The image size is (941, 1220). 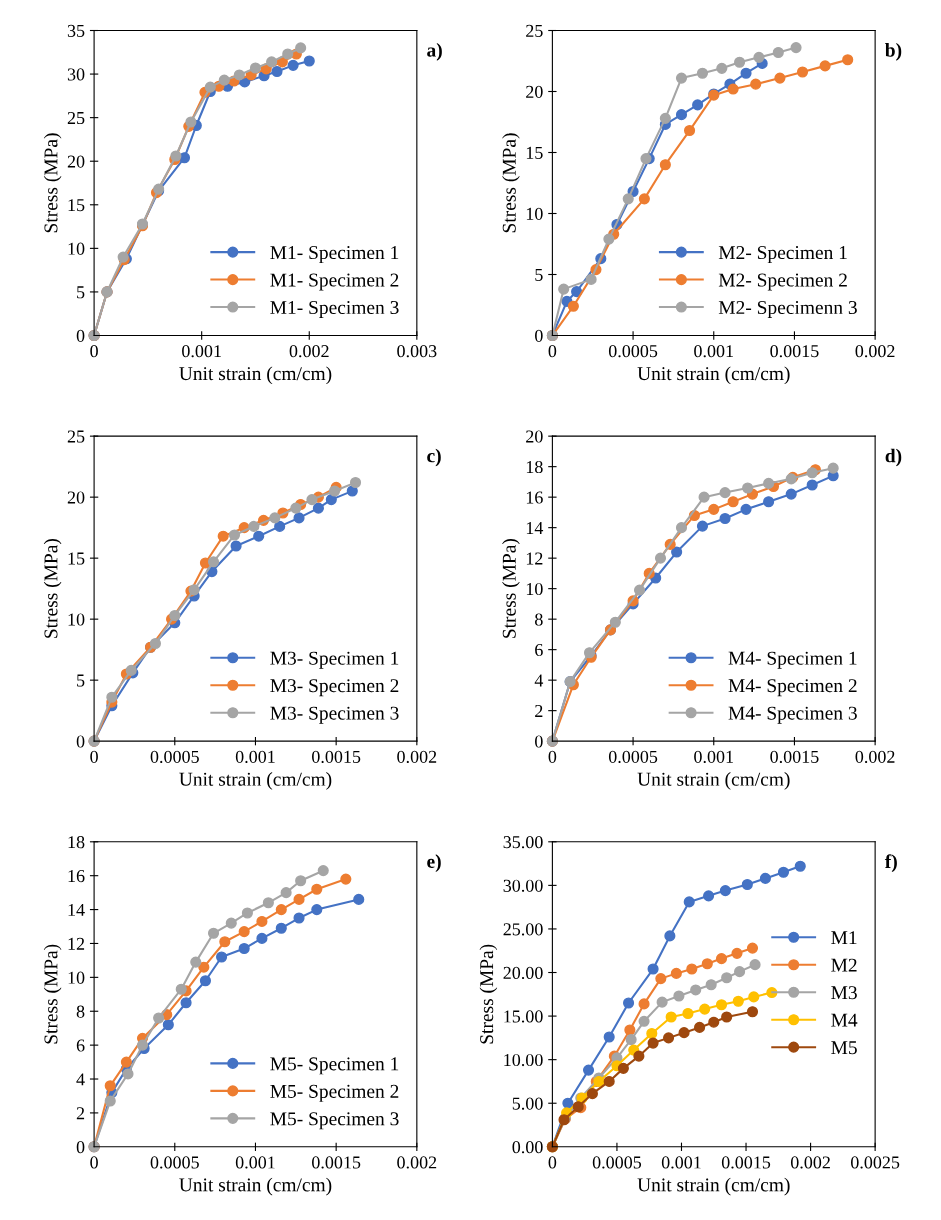 I want to click on y-tick-label: 15.00, so click(x=523, y=1016).